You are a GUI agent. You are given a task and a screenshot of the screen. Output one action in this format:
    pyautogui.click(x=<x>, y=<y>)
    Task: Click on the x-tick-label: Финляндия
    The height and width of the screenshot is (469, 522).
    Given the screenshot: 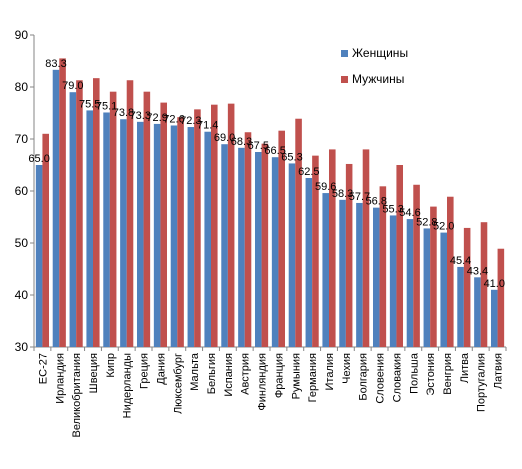 What is the action you would take?
    pyautogui.click(x=263, y=382)
    